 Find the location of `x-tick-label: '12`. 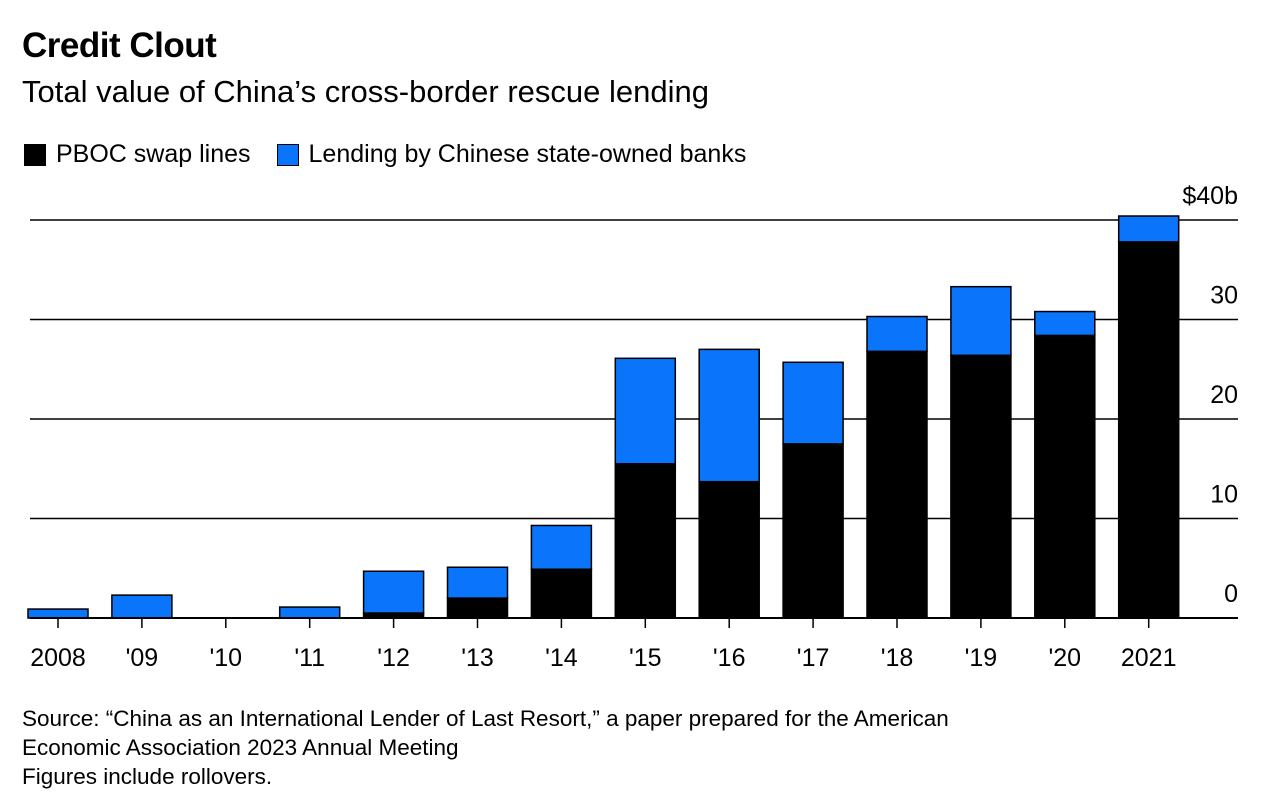

x-tick-label: '12 is located at coordinates (393, 658).